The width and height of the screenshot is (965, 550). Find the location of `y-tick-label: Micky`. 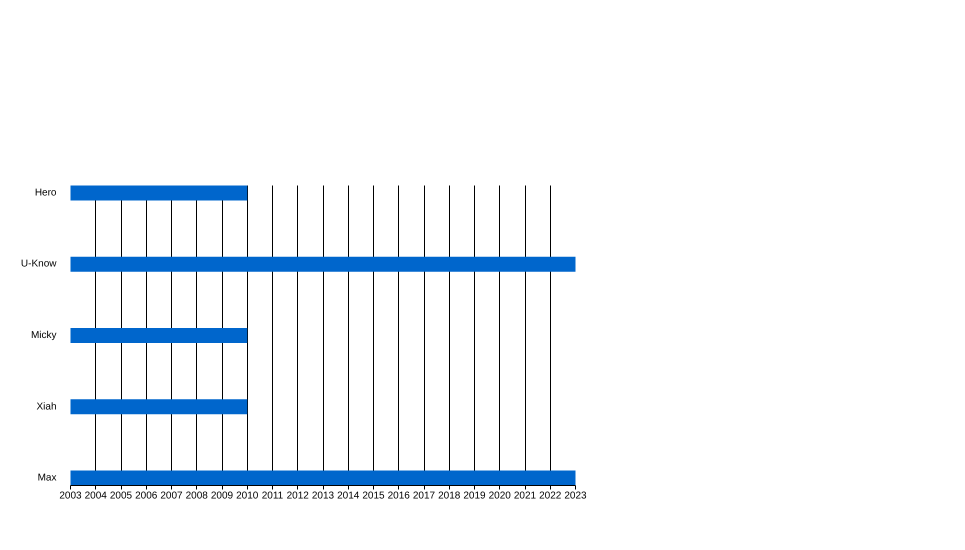

y-tick-label: Micky is located at coordinates (43, 335).